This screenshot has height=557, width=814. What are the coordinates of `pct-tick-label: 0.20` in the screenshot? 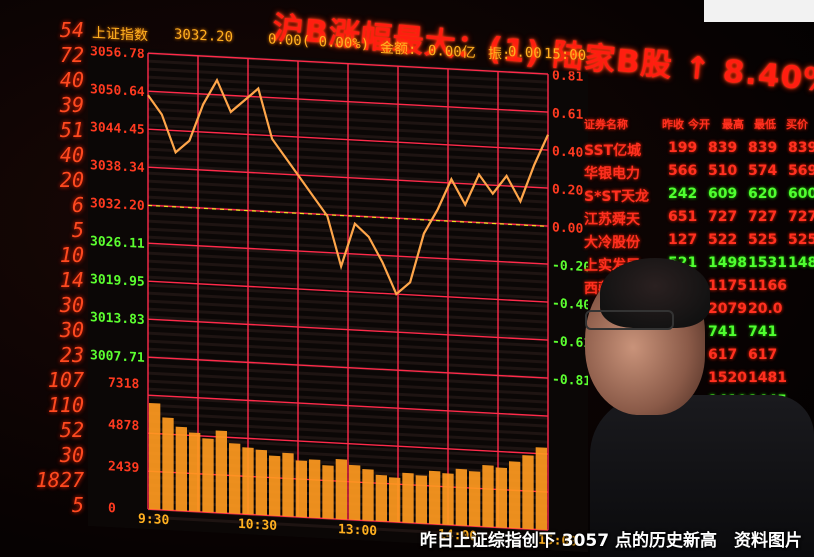 It's located at (567, 190).